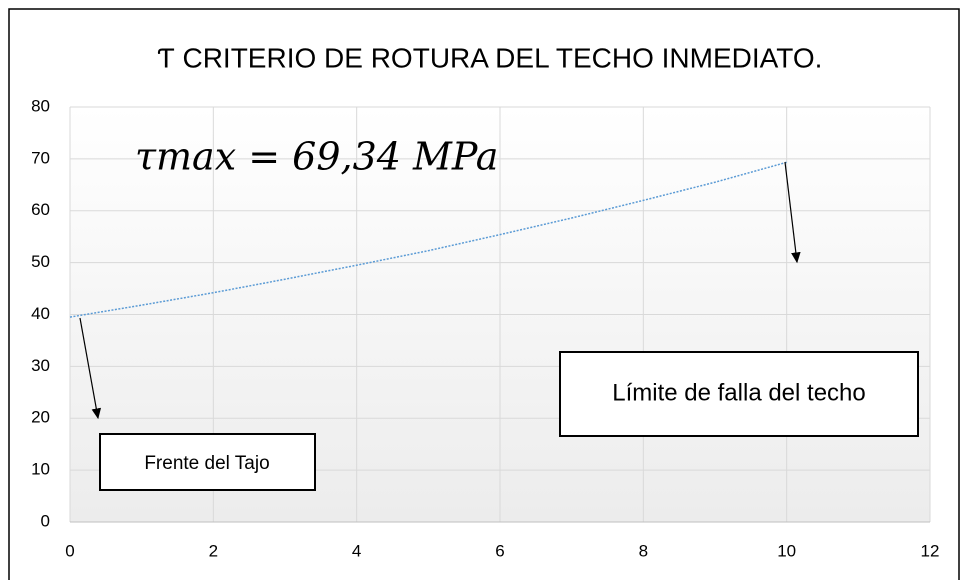  Describe the element at coordinates (40, 261) in the screenshot. I see `y-tick-label: 50` at that location.